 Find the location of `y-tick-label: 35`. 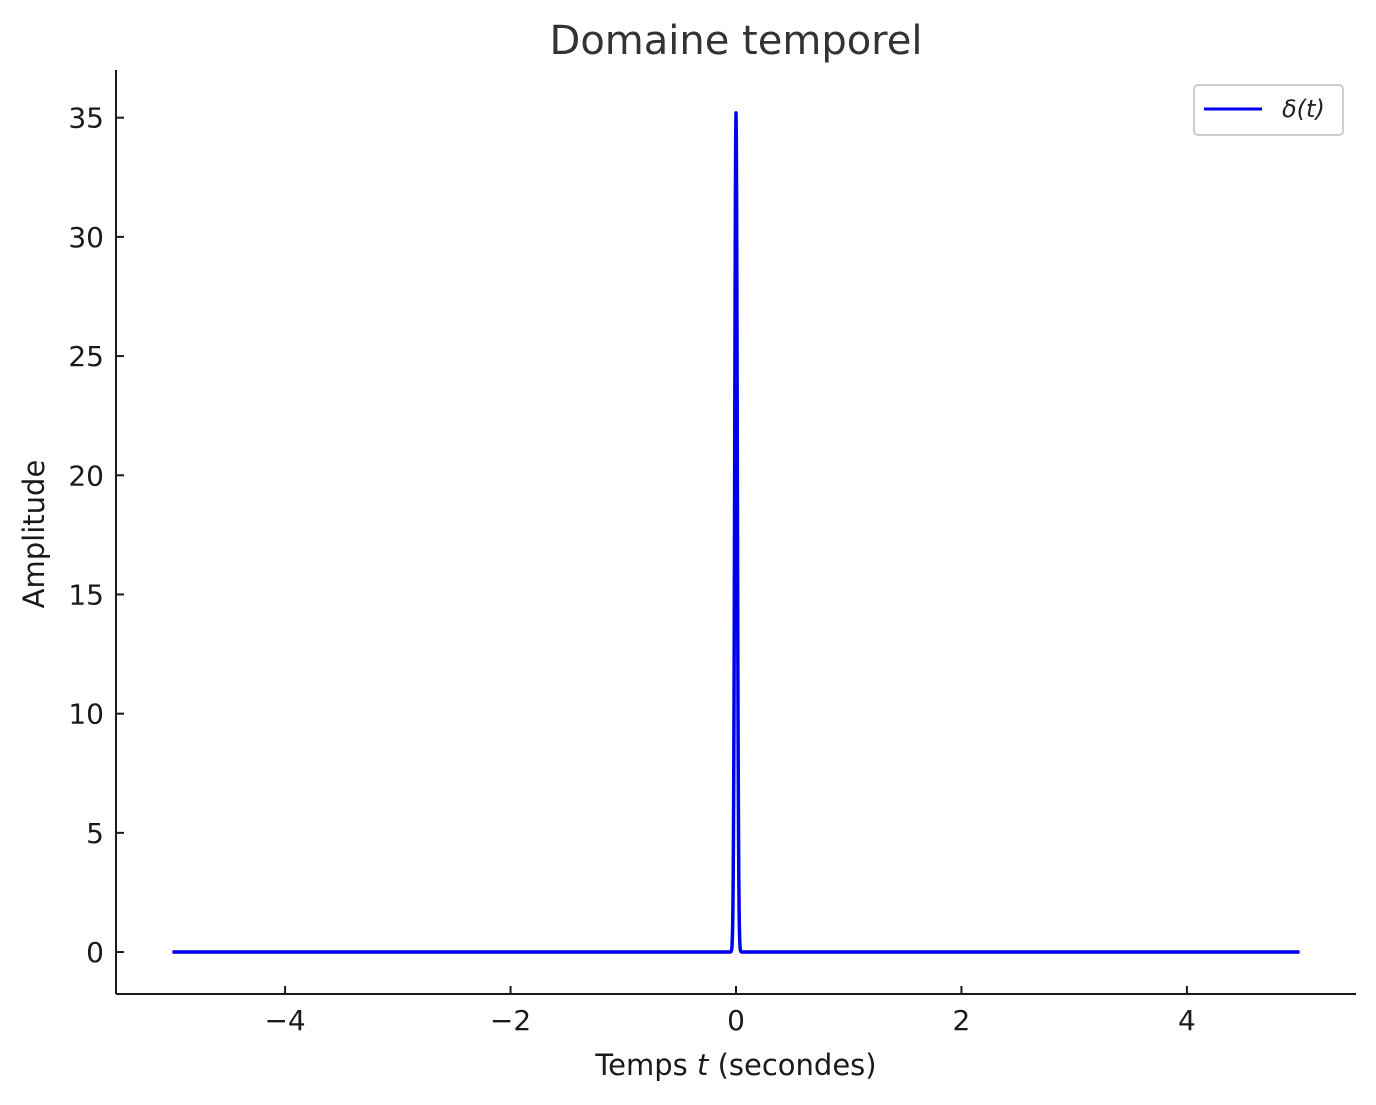

y-tick-label: 35 is located at coordinates (86, 118).